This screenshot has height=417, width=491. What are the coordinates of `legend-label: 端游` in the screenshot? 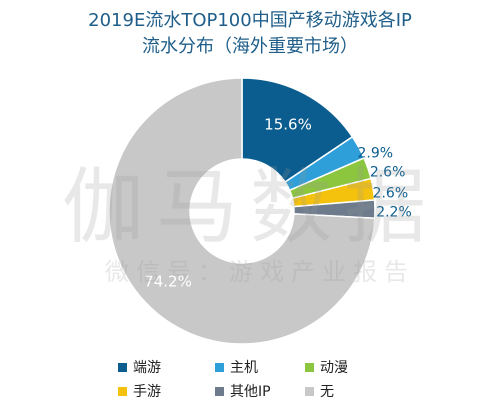 It's located at (147, 368).